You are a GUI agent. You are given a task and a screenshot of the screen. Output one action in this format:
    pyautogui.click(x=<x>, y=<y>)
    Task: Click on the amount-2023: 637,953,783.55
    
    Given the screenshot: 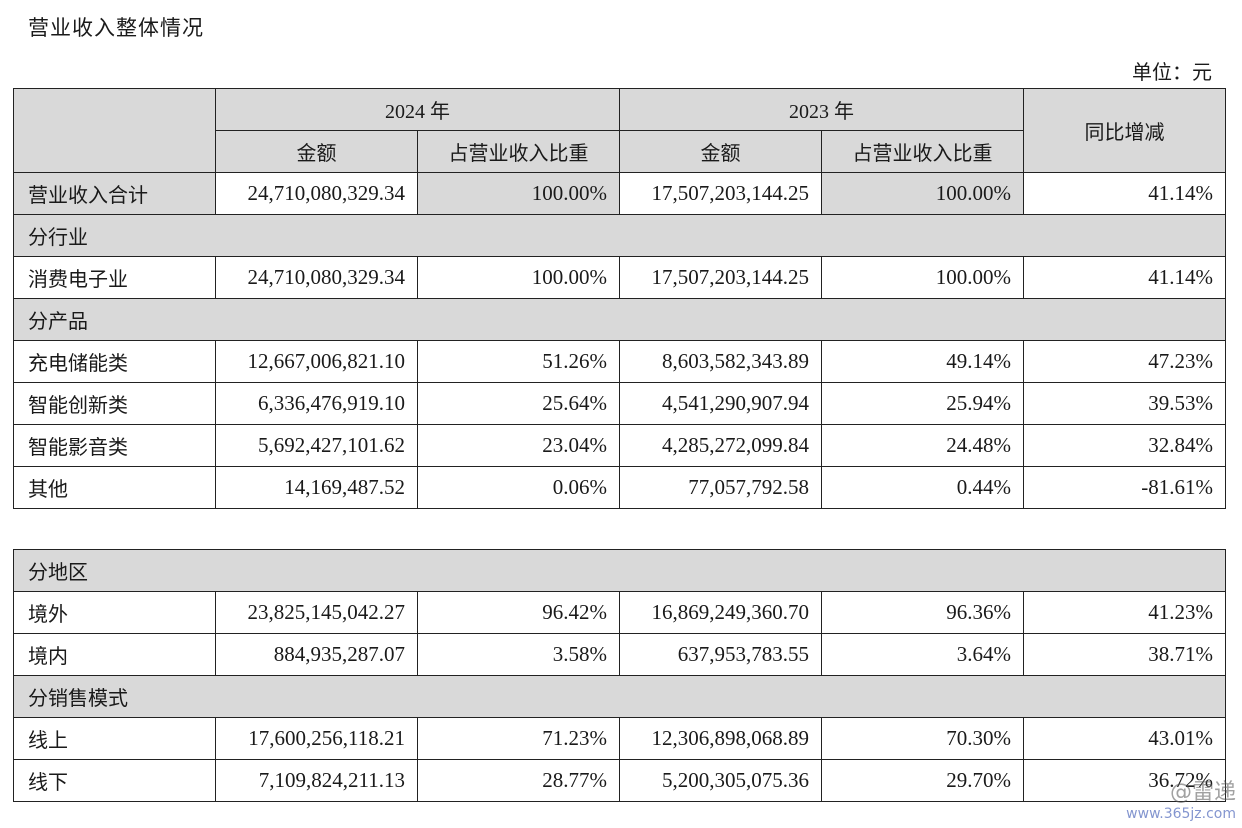 What is the action you would take?
    pyautogui.click(x=720, y=654)
    